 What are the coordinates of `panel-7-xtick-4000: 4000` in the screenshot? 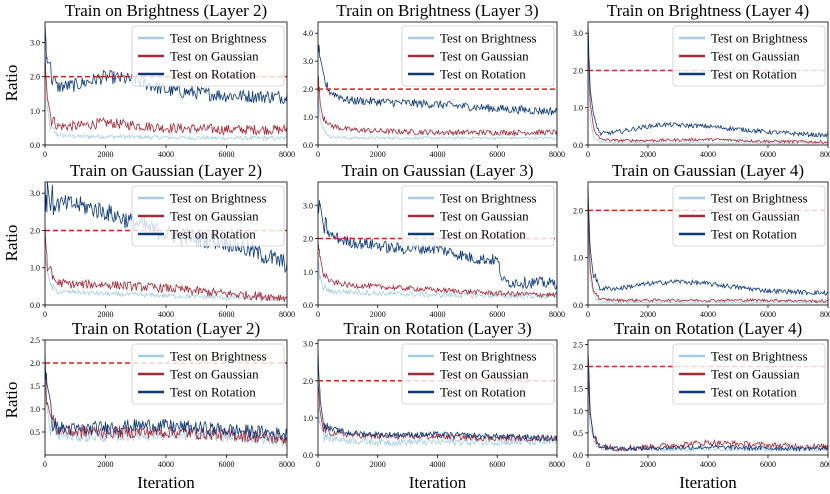 It's located at (166, 464).